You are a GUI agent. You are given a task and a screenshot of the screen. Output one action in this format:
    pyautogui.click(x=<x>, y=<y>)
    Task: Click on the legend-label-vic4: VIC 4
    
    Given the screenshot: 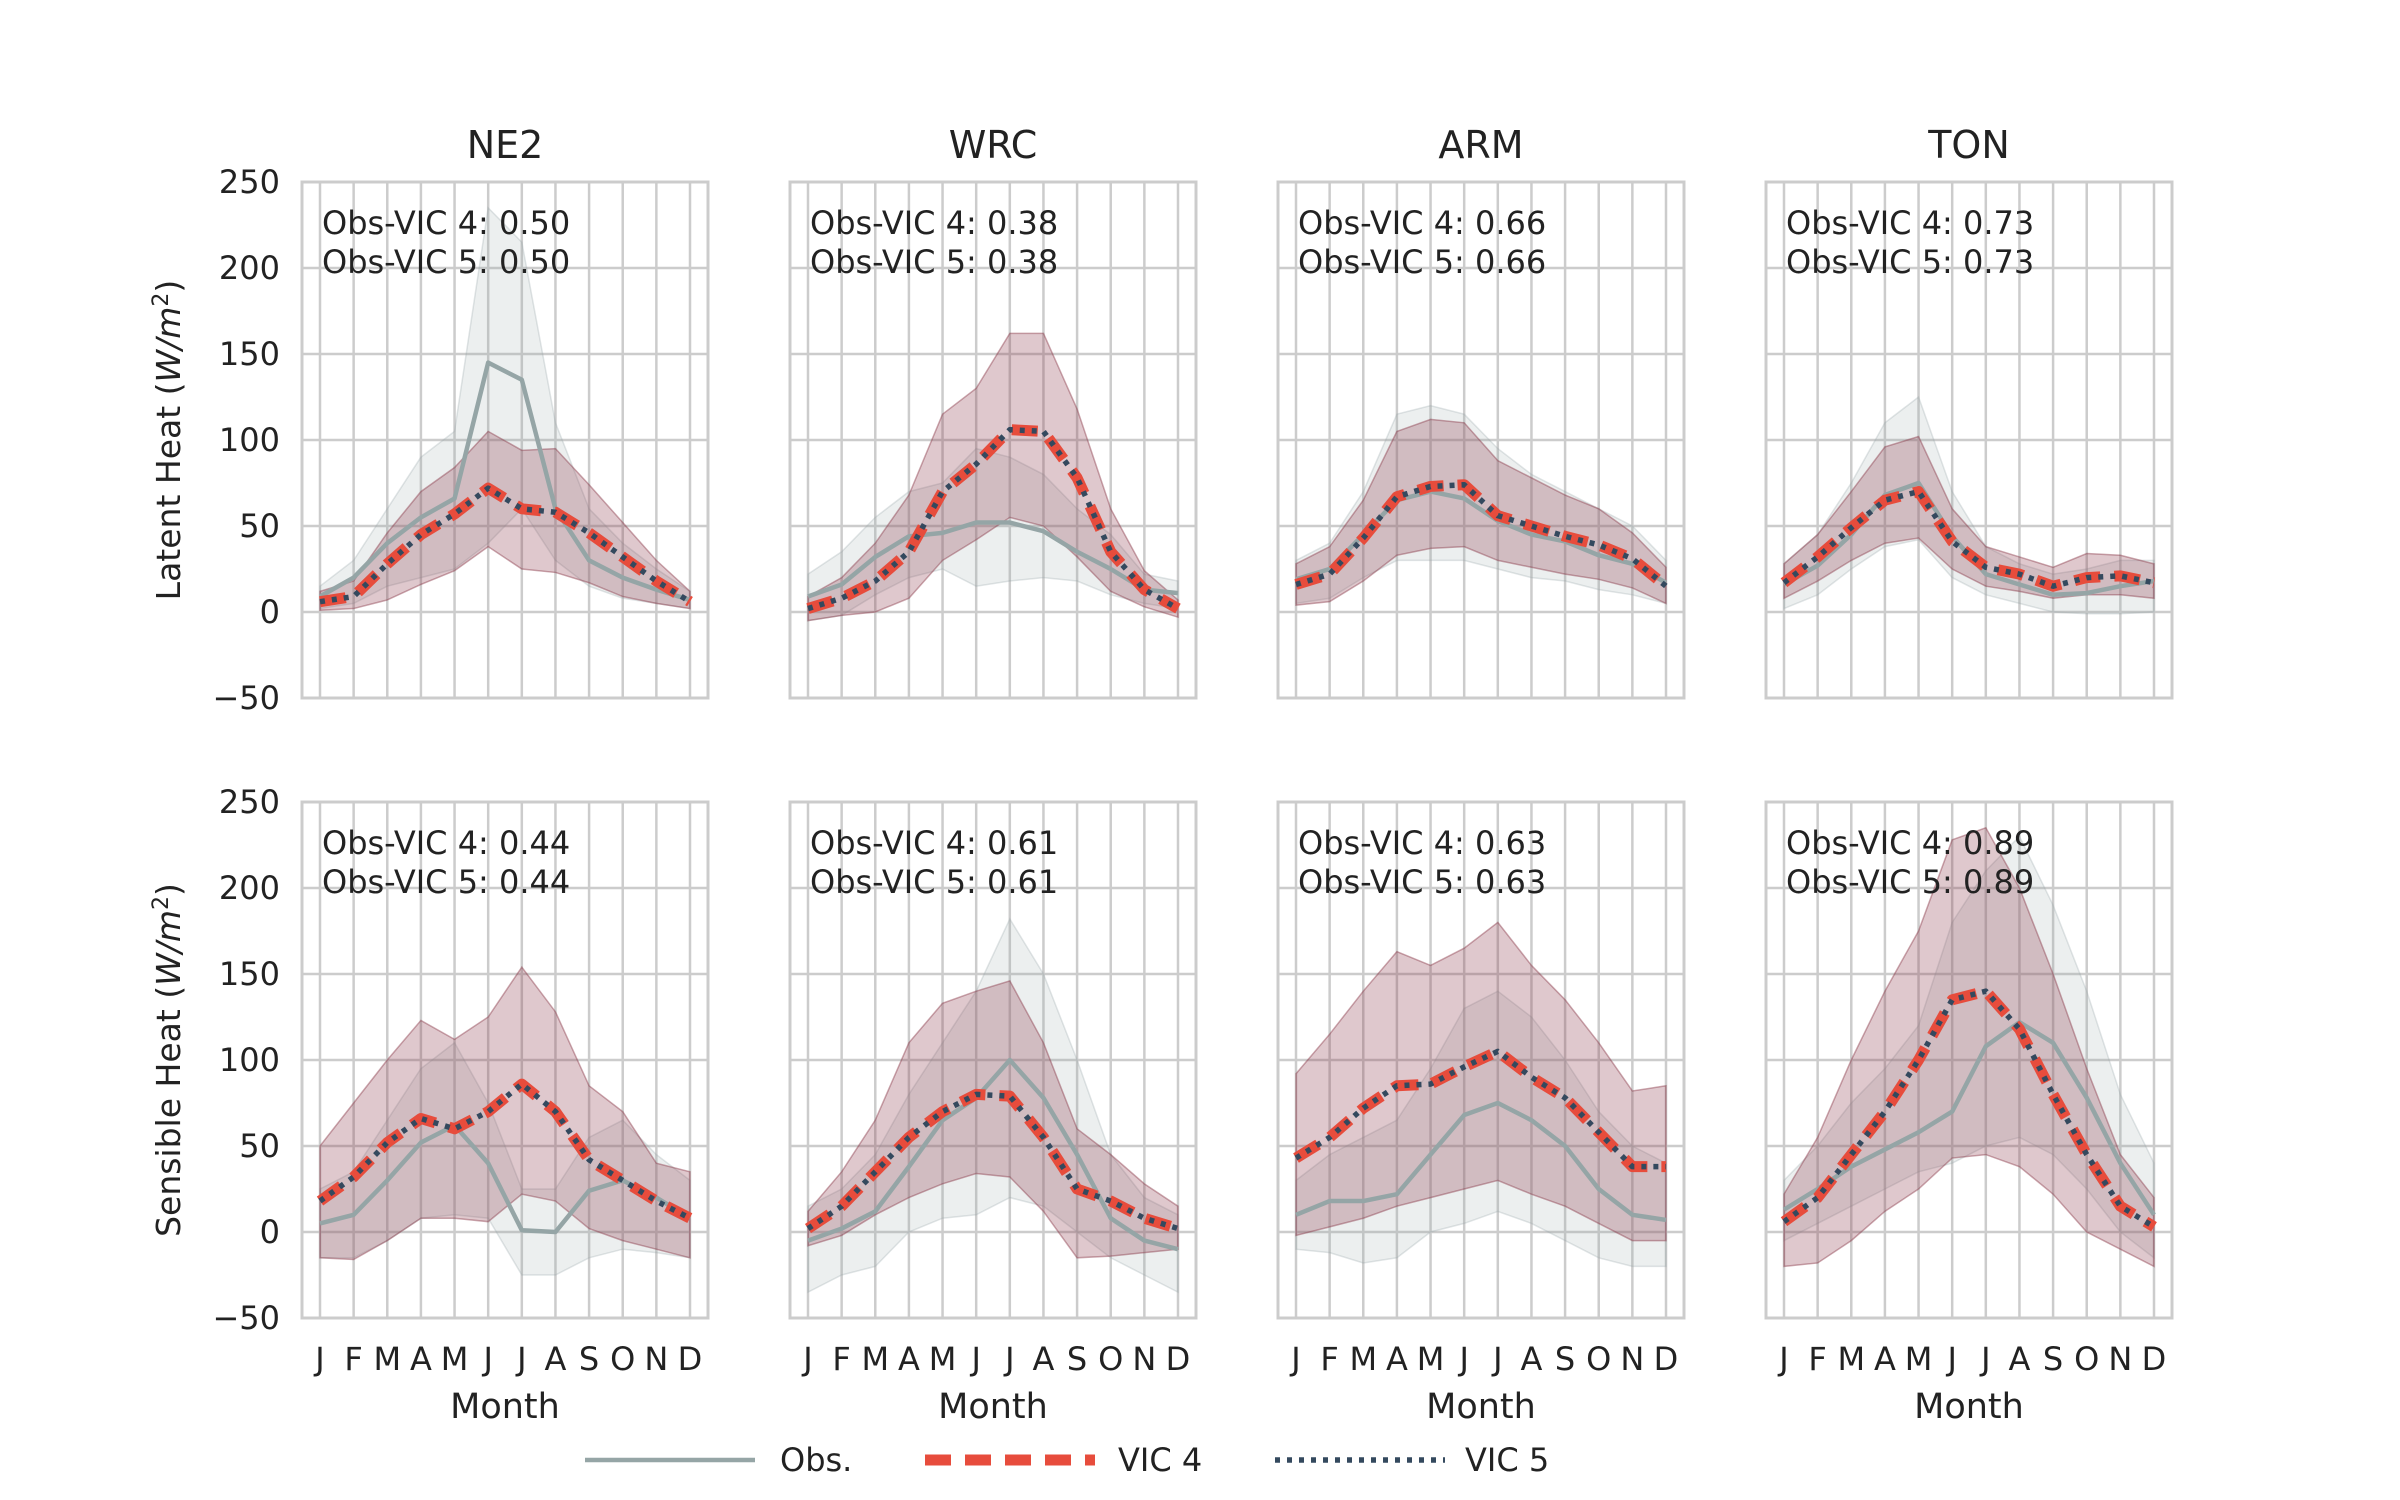 What is the action you would take?
    pyautogui.click(x=1160, y=1460)
    